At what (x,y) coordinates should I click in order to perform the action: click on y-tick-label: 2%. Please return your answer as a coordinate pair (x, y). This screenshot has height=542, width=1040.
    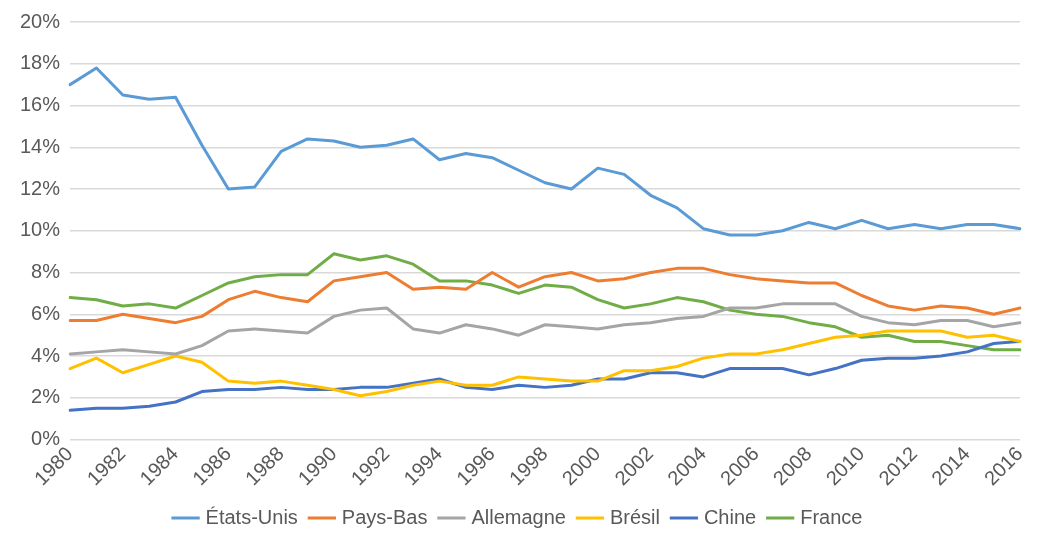
    Looking at the image, I should click on (46, 396).